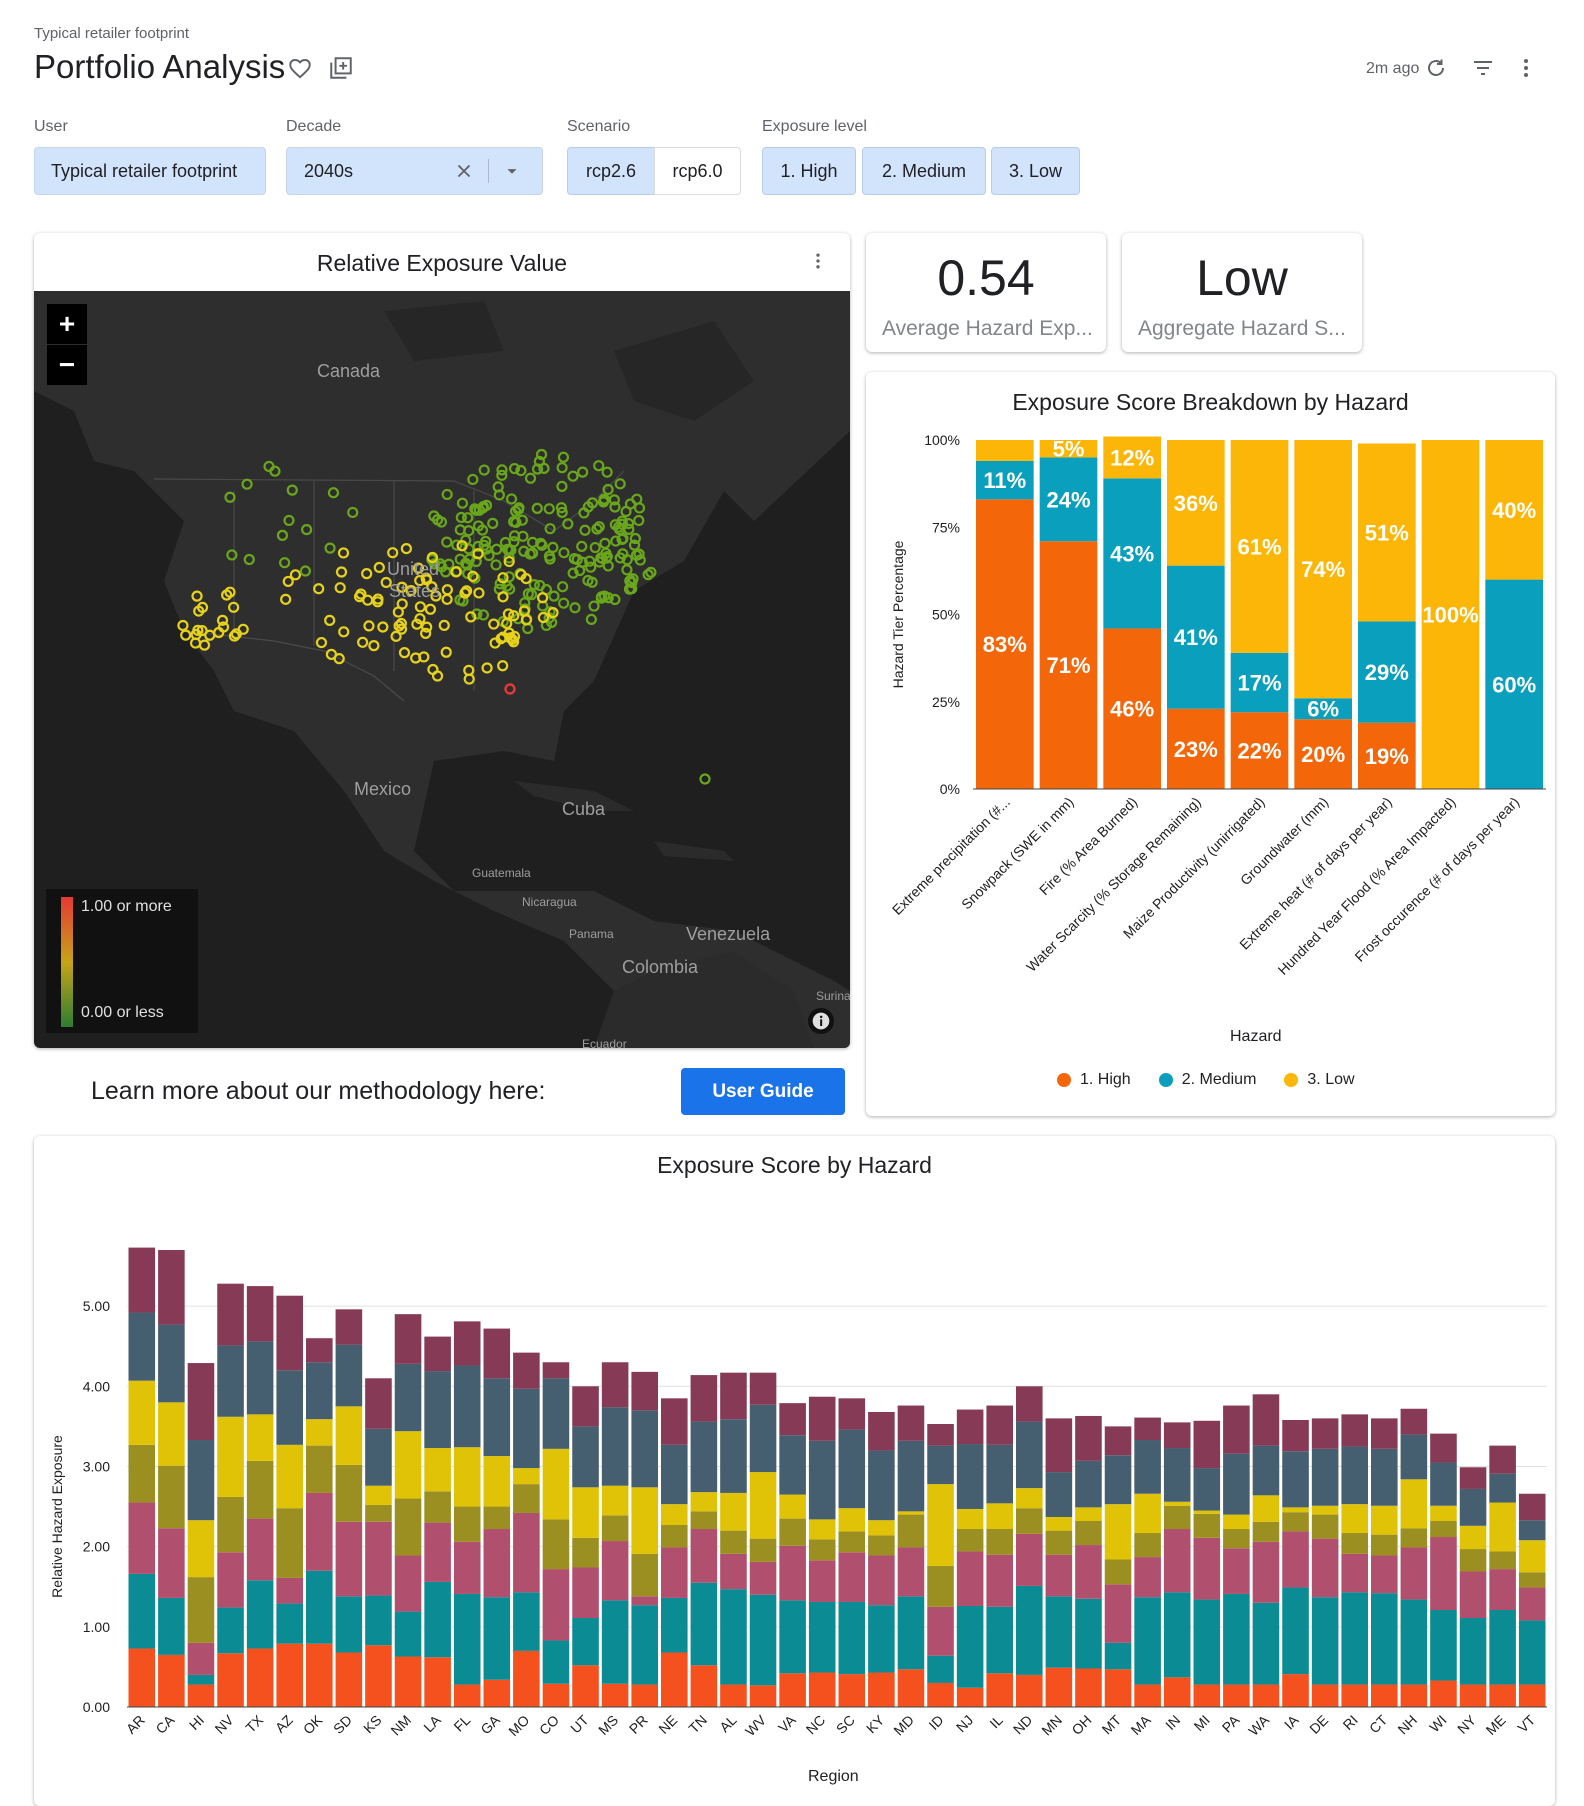 This screenshot has height=1806, width=1584. What do you see at coordinates (444, 616) in the screenshot?
I see `location-markers` at bounding box center [444, 616].